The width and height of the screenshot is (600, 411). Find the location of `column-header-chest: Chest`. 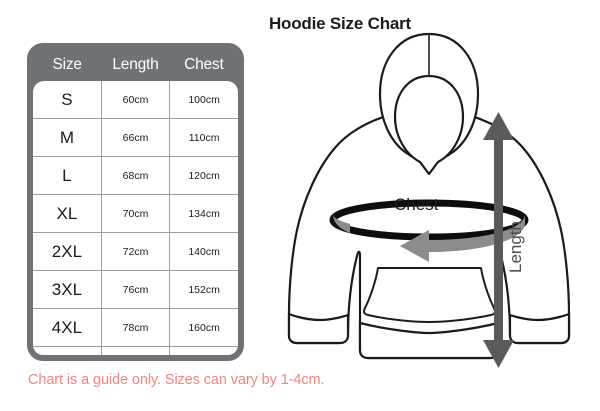

column-header-chest: Chest is located at coordinates (203, 65).